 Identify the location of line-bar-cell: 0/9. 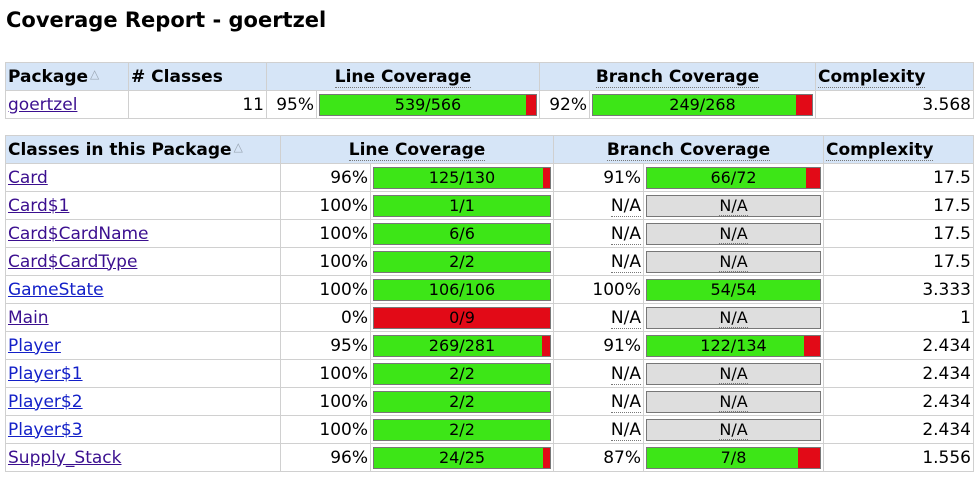
(462, 317).